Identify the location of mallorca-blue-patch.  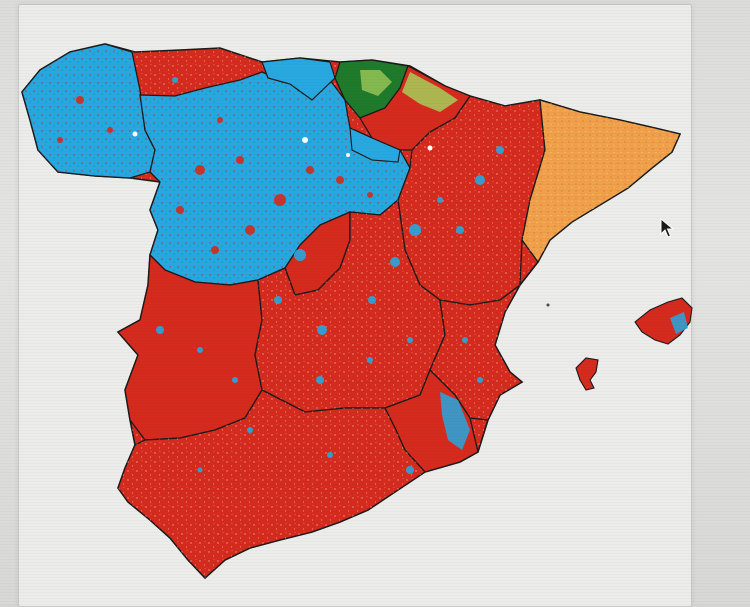
(679, 323).